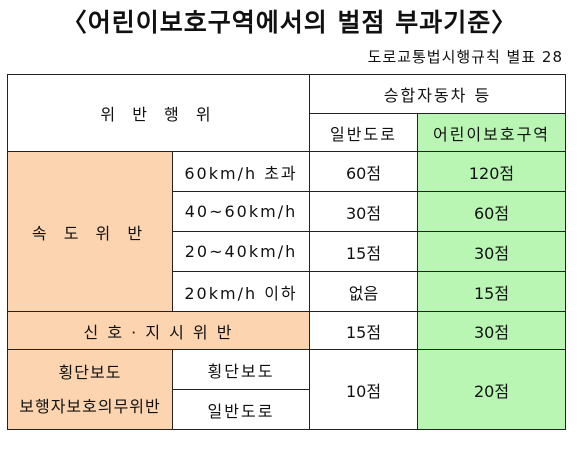 Image resolution: width=579 pixels, height=455 pixels. Describe the element at coordinates (363, 389) in the screenshot. I see `normal-road-points: 10점` at that location.